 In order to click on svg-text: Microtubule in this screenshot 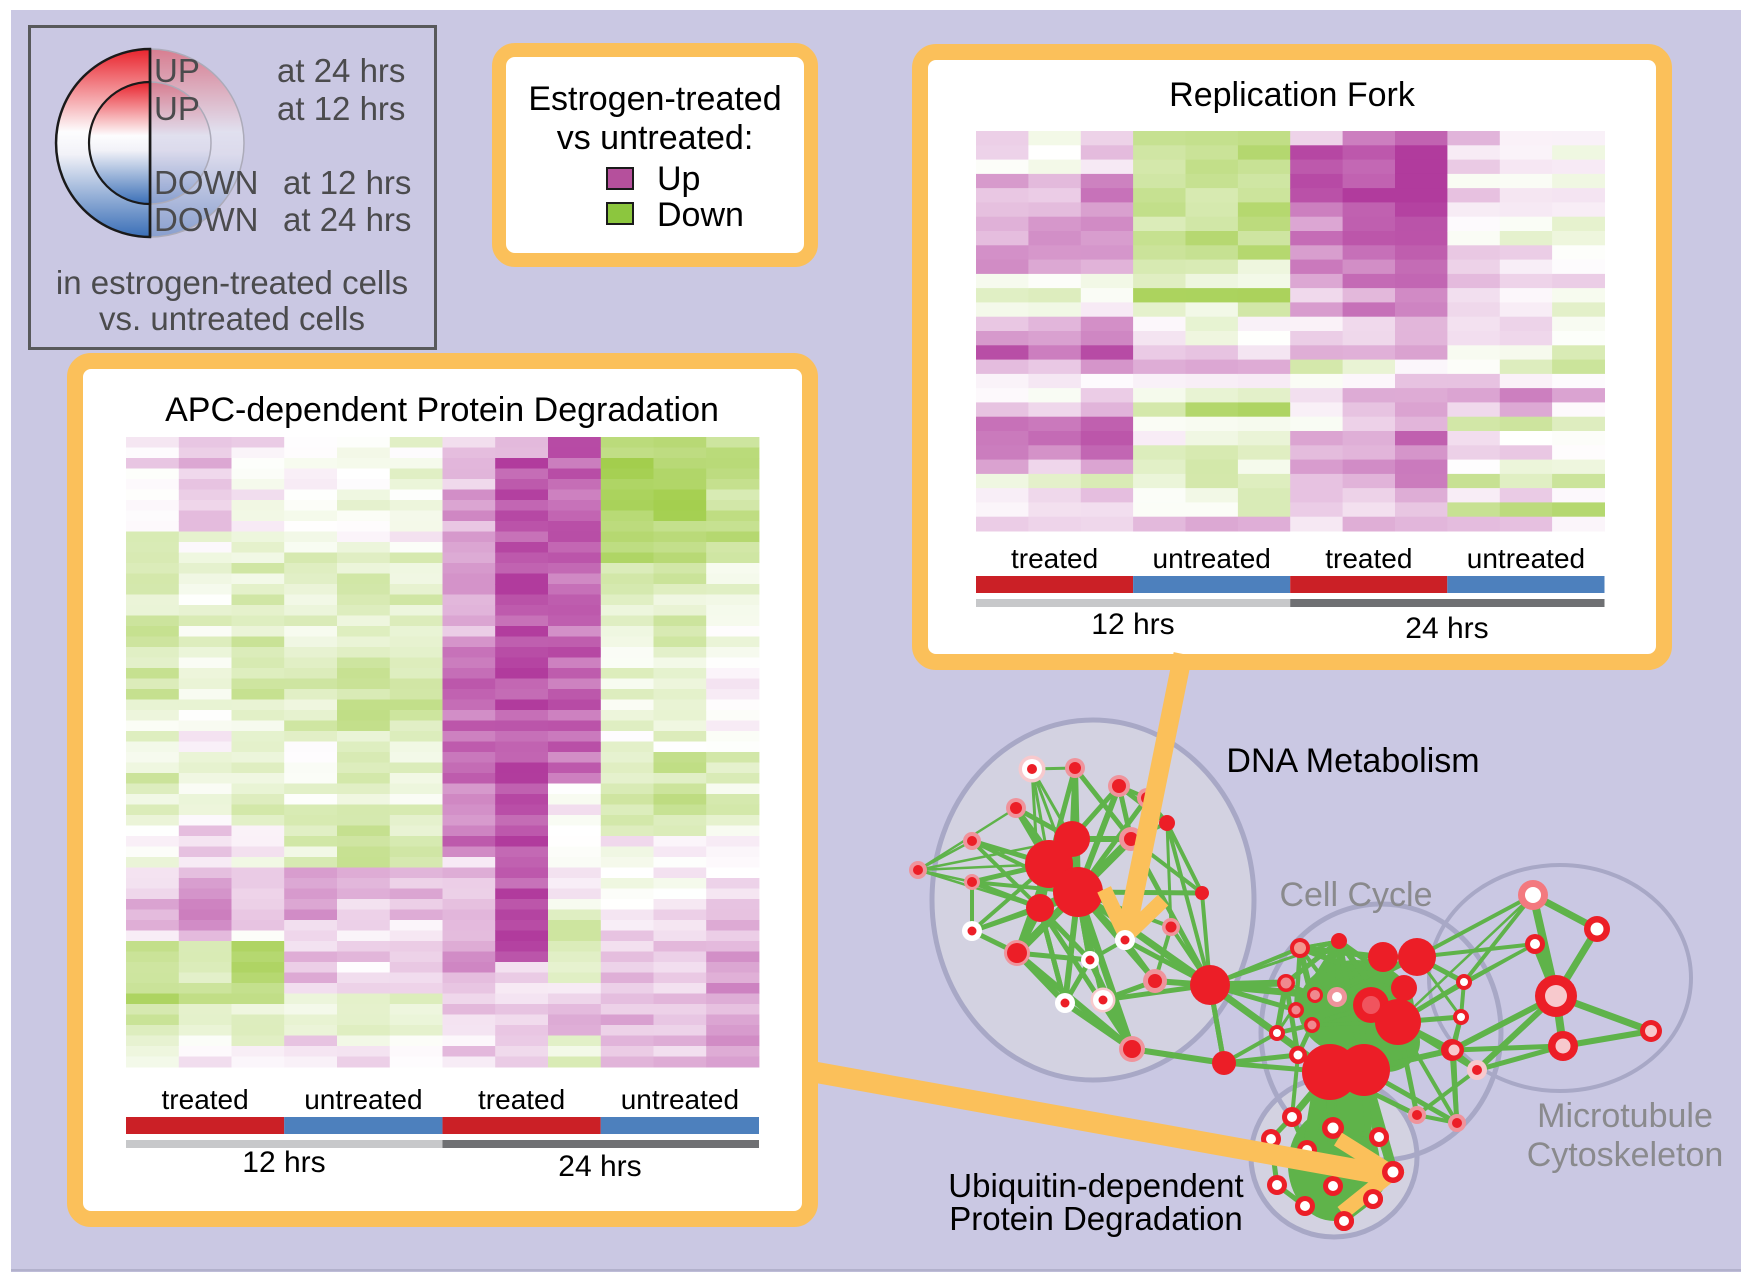, I will do `click(1625, 1116)`.